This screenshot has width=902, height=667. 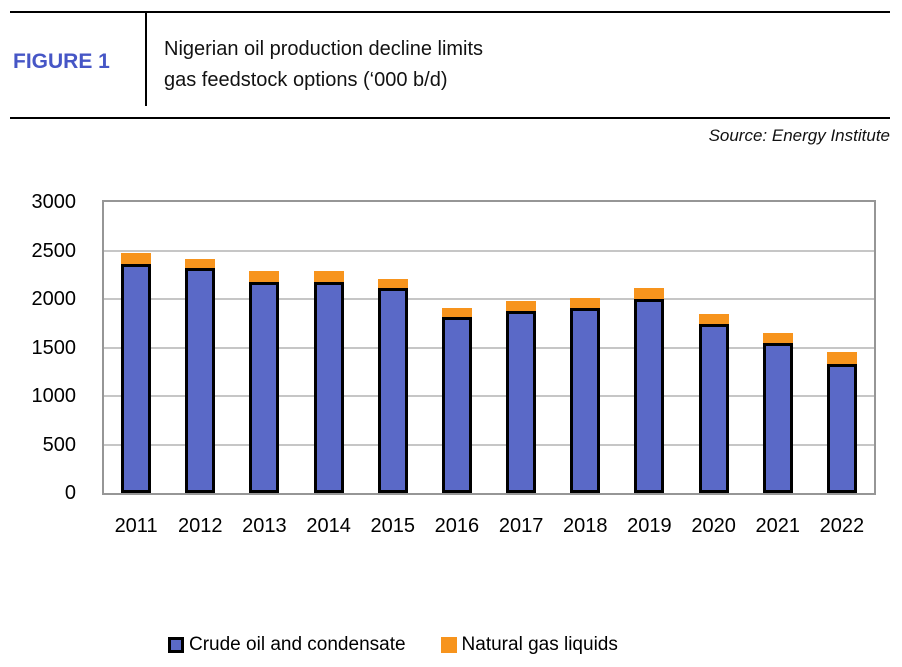 I want to click on x-tick-label-2018: 2018, so click(x=585, y=526).